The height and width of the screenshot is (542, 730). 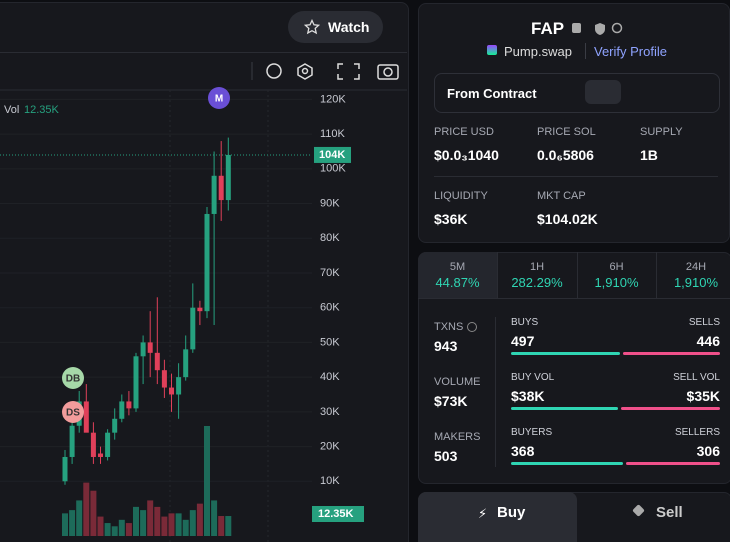 What do you see at coordinates (333, 99) in the screenshot?
I see `y-tick-label: 120K` at bounding box center [333, 99].